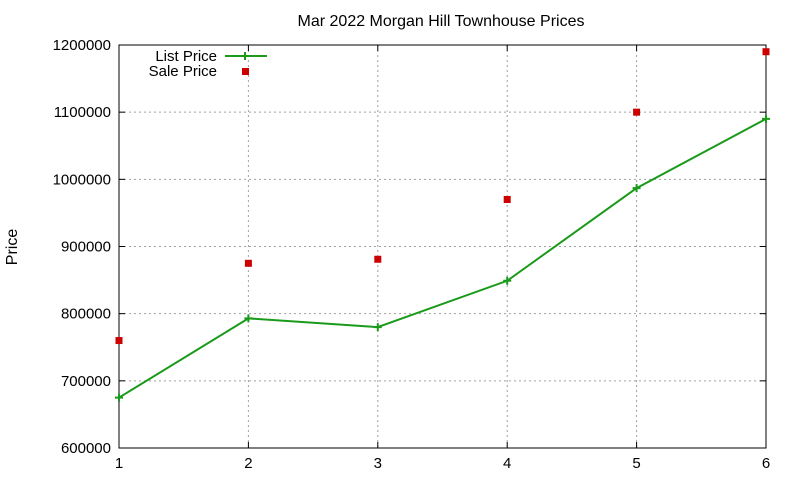 The width and height of the screenshot is (800, 480). Describe the element at coordinates (183, 71) in the screenshot. I see `legend-label-sale-price: Sale Price` at that location.